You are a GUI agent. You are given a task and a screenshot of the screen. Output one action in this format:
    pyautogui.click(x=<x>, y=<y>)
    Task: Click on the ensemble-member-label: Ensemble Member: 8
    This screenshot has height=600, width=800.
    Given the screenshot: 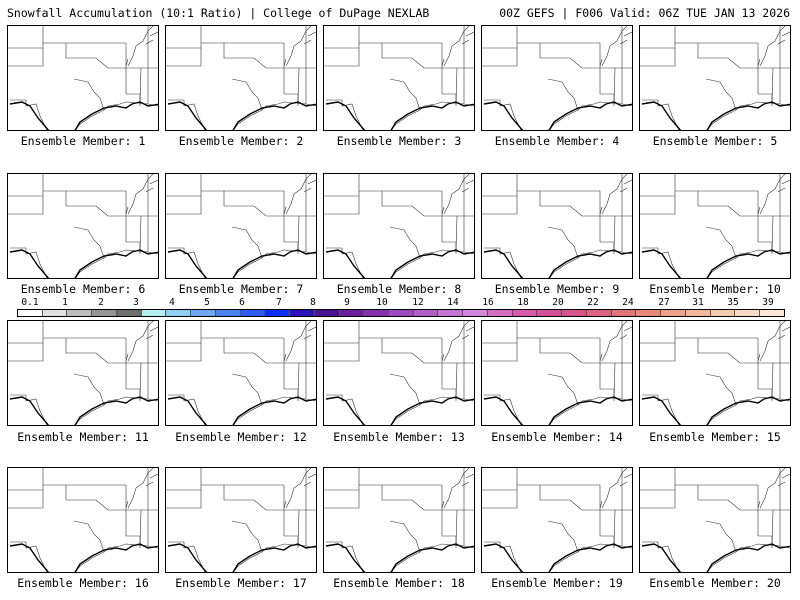 What is the action you would take?
    pyautogui.click(x=399, y=289)
    